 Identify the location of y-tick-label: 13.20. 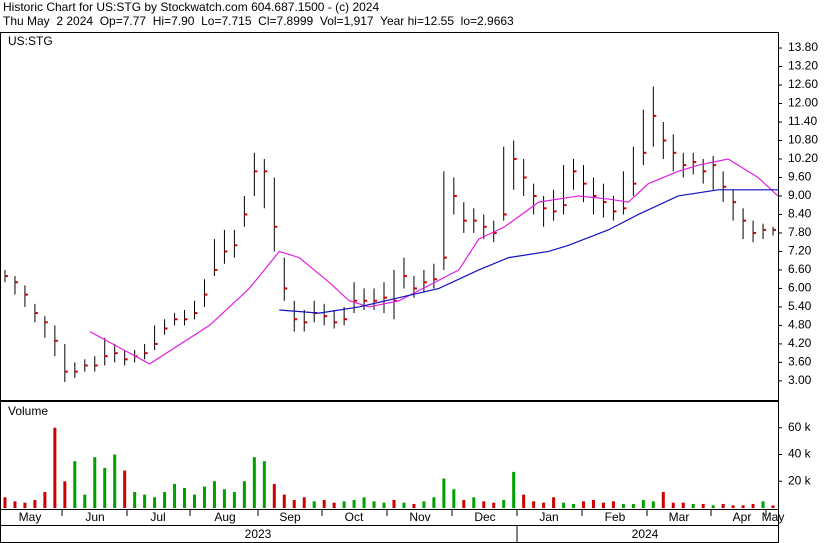
(803, 66).